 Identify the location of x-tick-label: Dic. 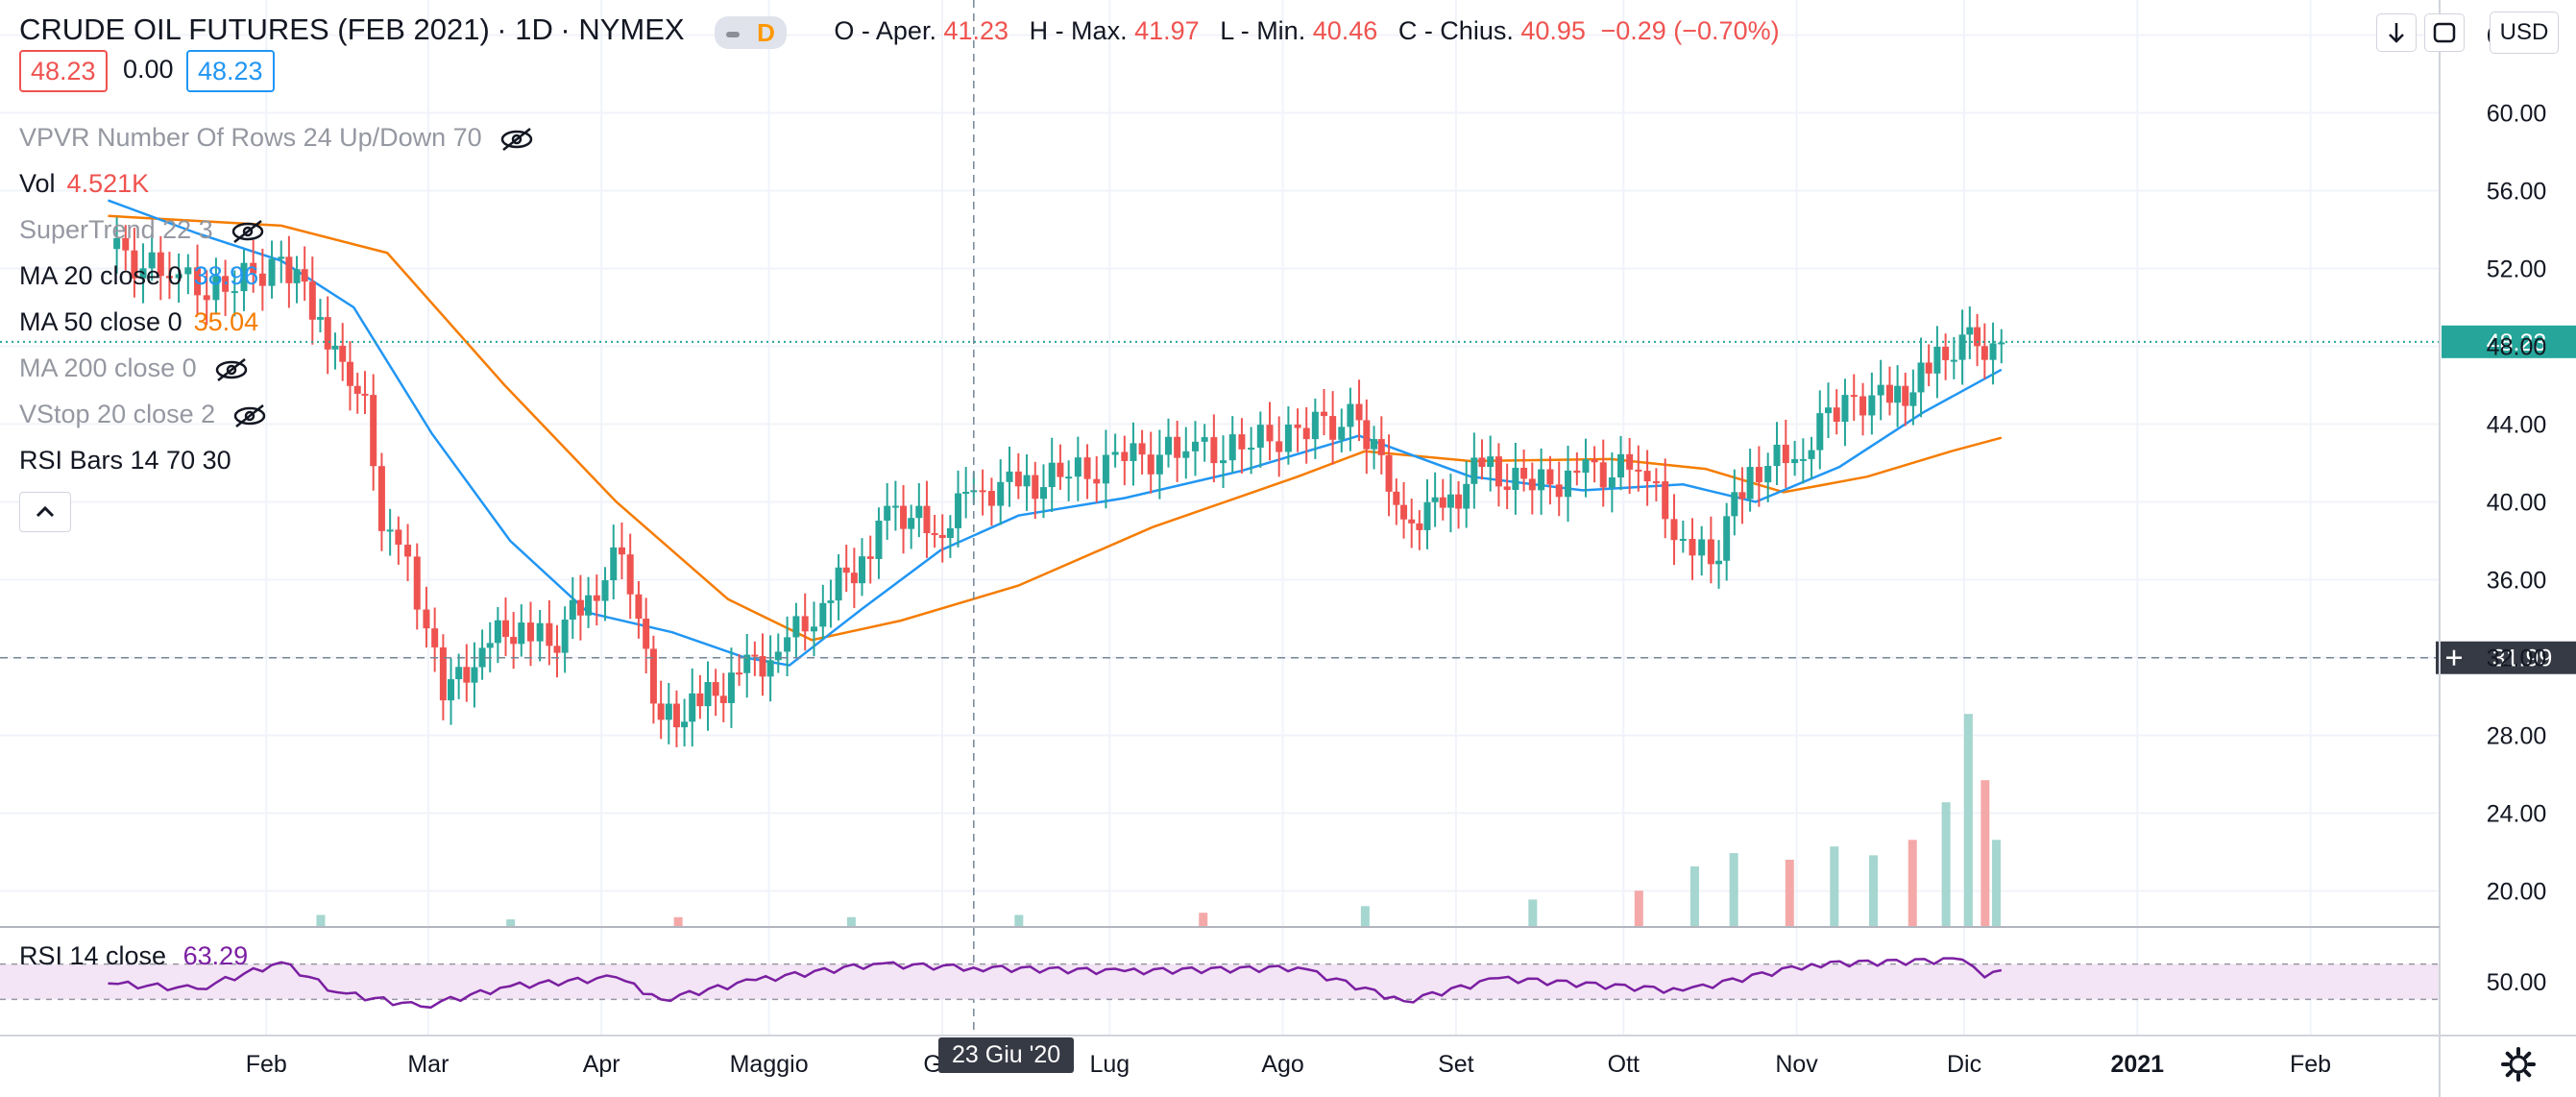
(1964, 1064).